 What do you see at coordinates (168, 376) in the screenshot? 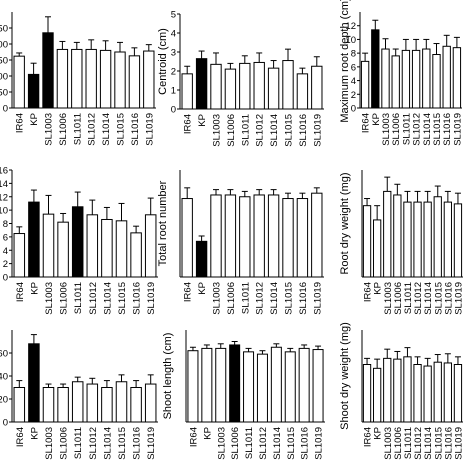
I see `y-axis-label: Shoot length (cm)` at bounding box center [168, 376].